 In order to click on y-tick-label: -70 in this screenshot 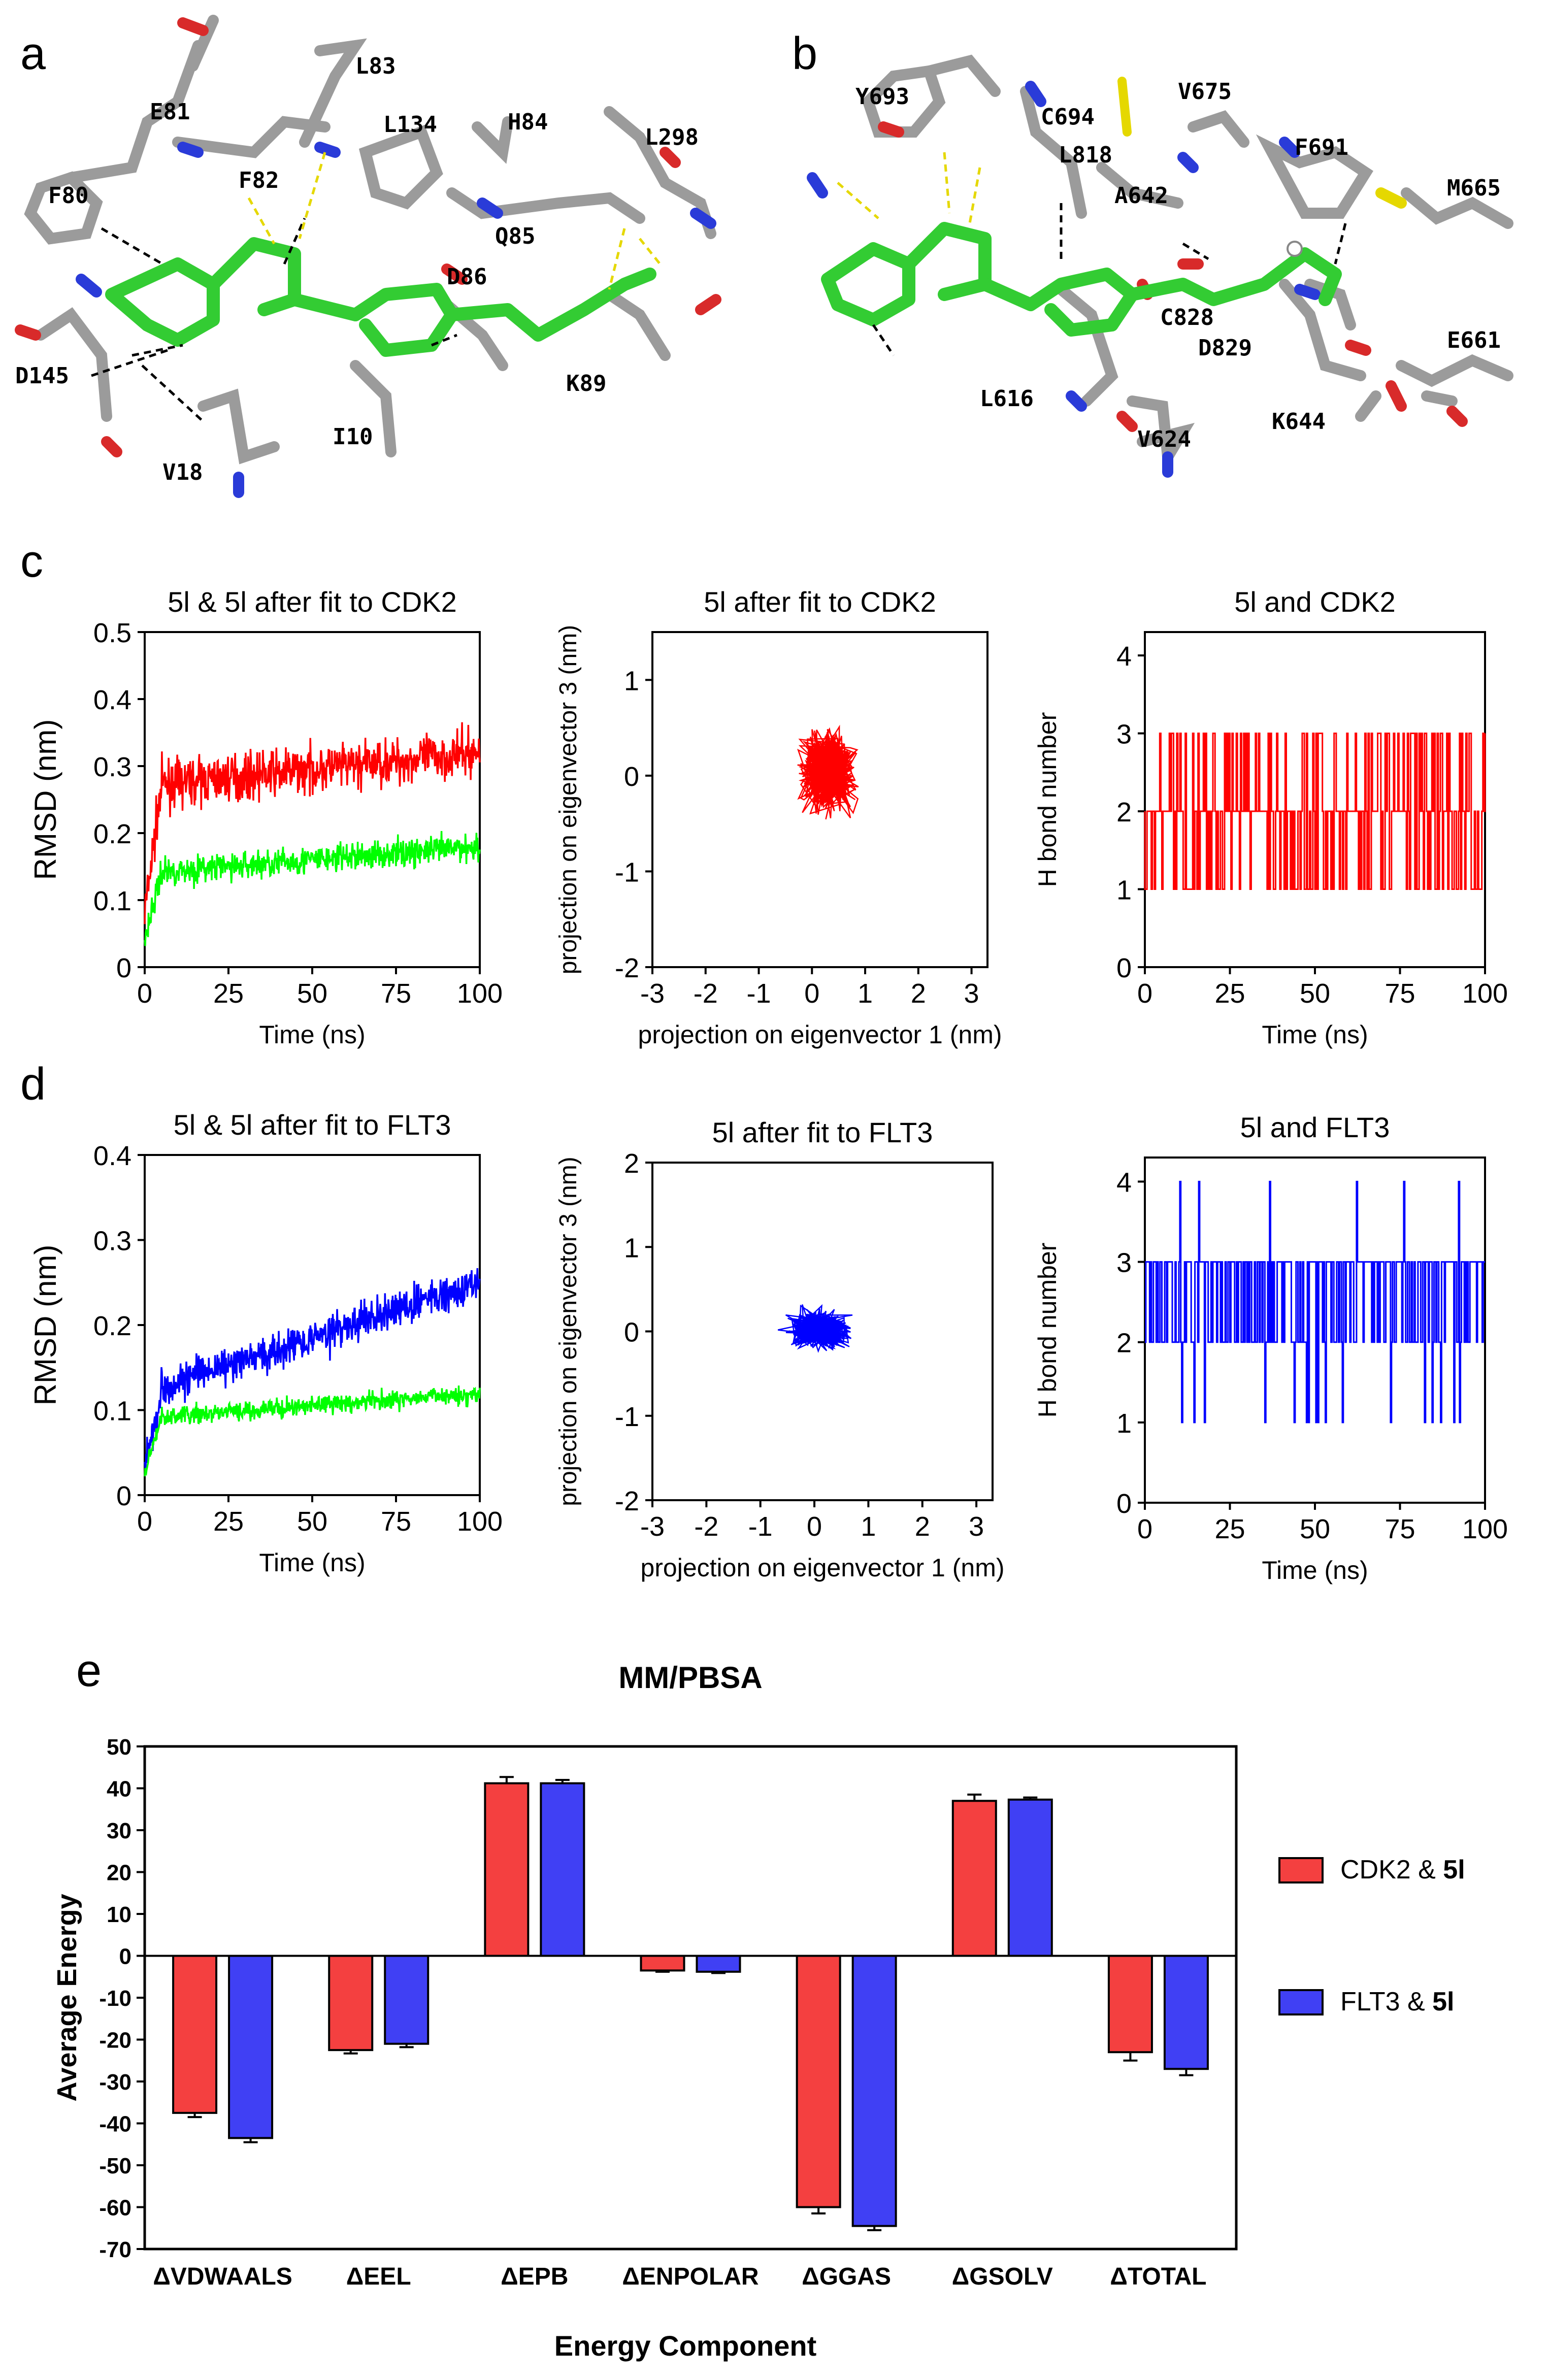, I will do `click(115, 2249)`.